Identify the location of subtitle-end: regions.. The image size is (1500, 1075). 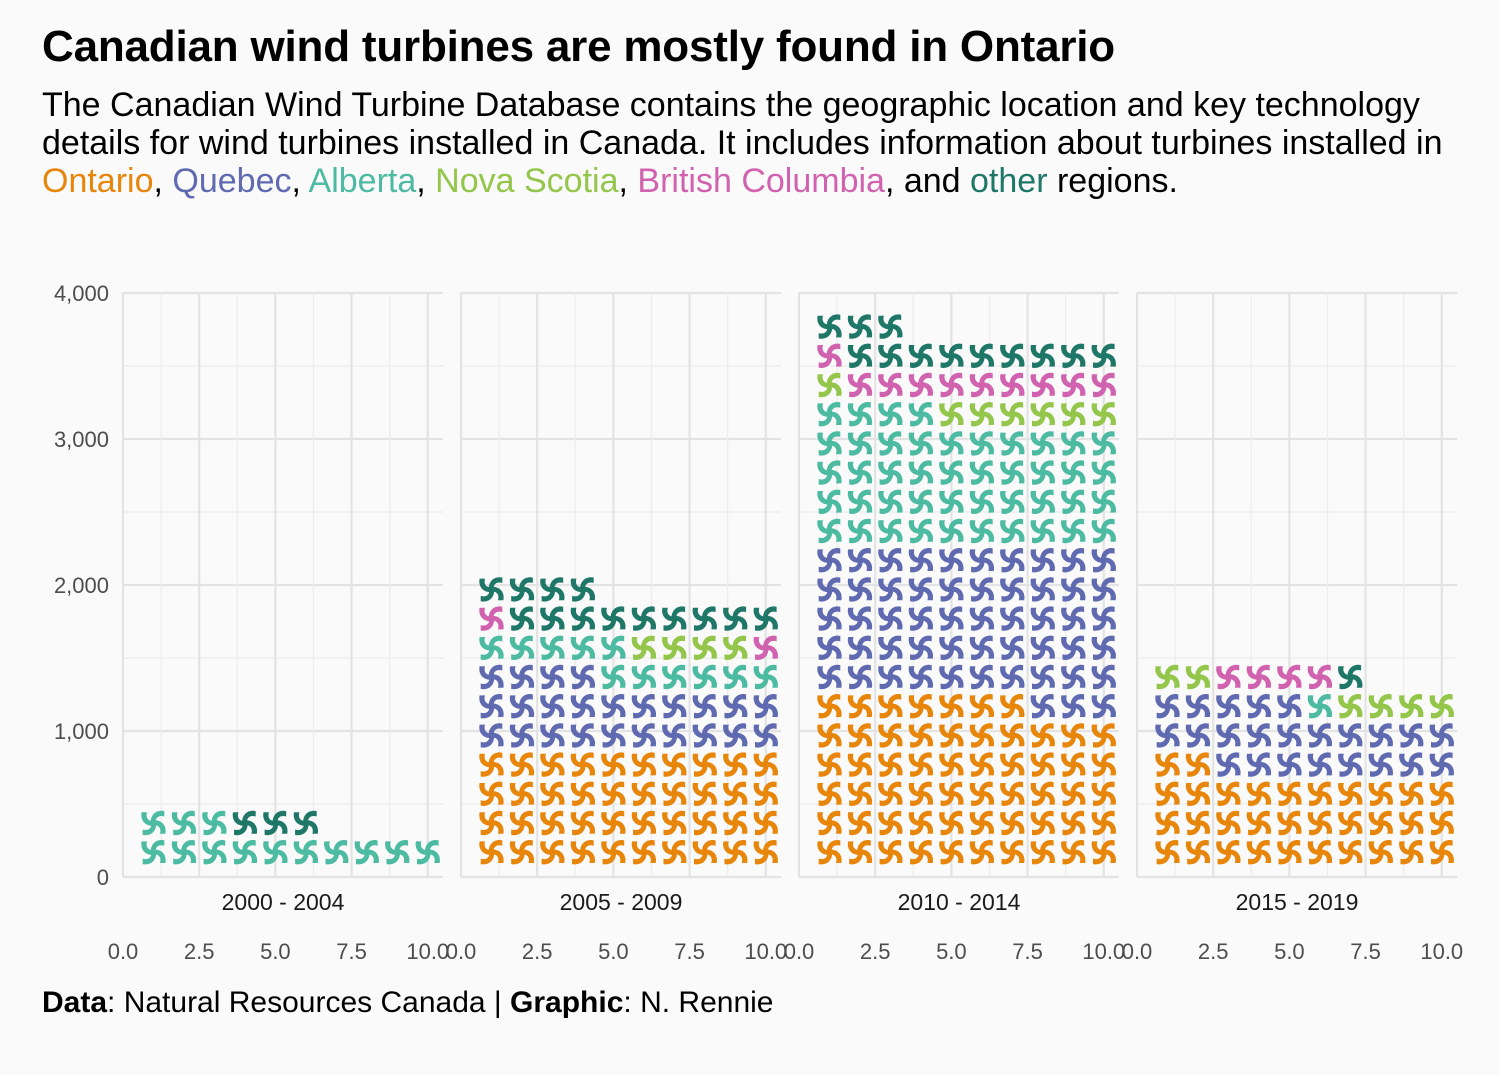
(1112, 181).